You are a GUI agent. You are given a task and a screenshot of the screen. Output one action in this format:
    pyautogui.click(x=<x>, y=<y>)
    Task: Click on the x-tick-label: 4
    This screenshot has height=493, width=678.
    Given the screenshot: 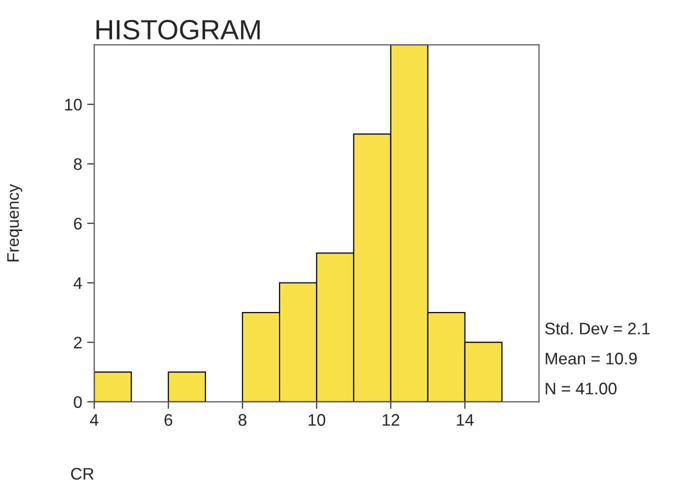 What is the action you would take?
    pyautogui.click(x=94, y=420)
    